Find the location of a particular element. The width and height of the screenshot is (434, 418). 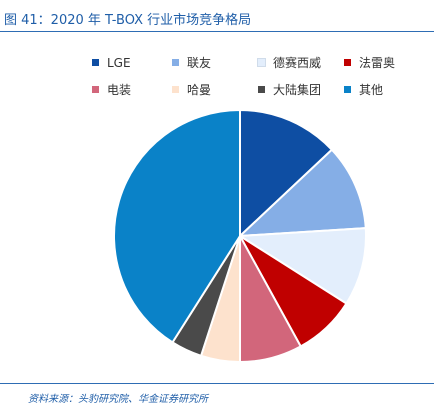

legend-label: 联友 is located at coordinates (199, 63).